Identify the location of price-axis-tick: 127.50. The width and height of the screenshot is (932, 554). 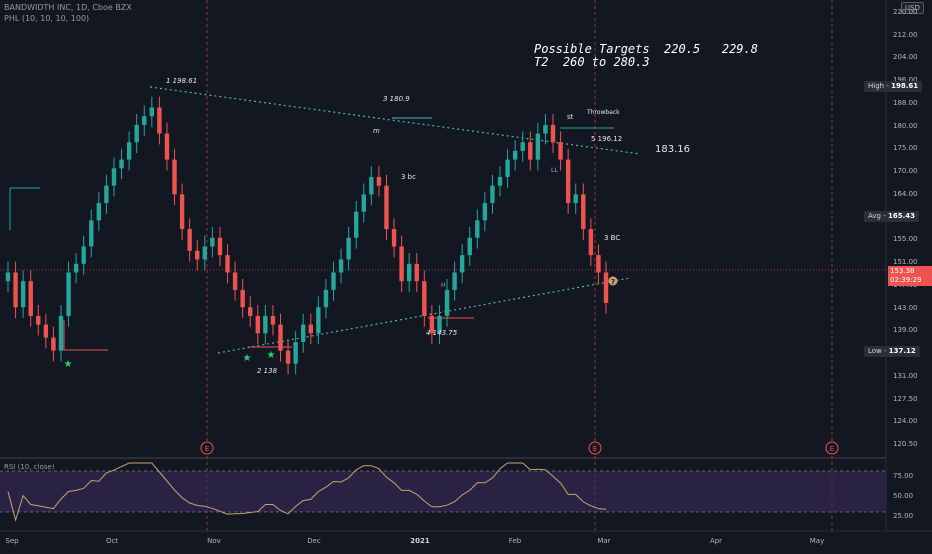
(905, 398).